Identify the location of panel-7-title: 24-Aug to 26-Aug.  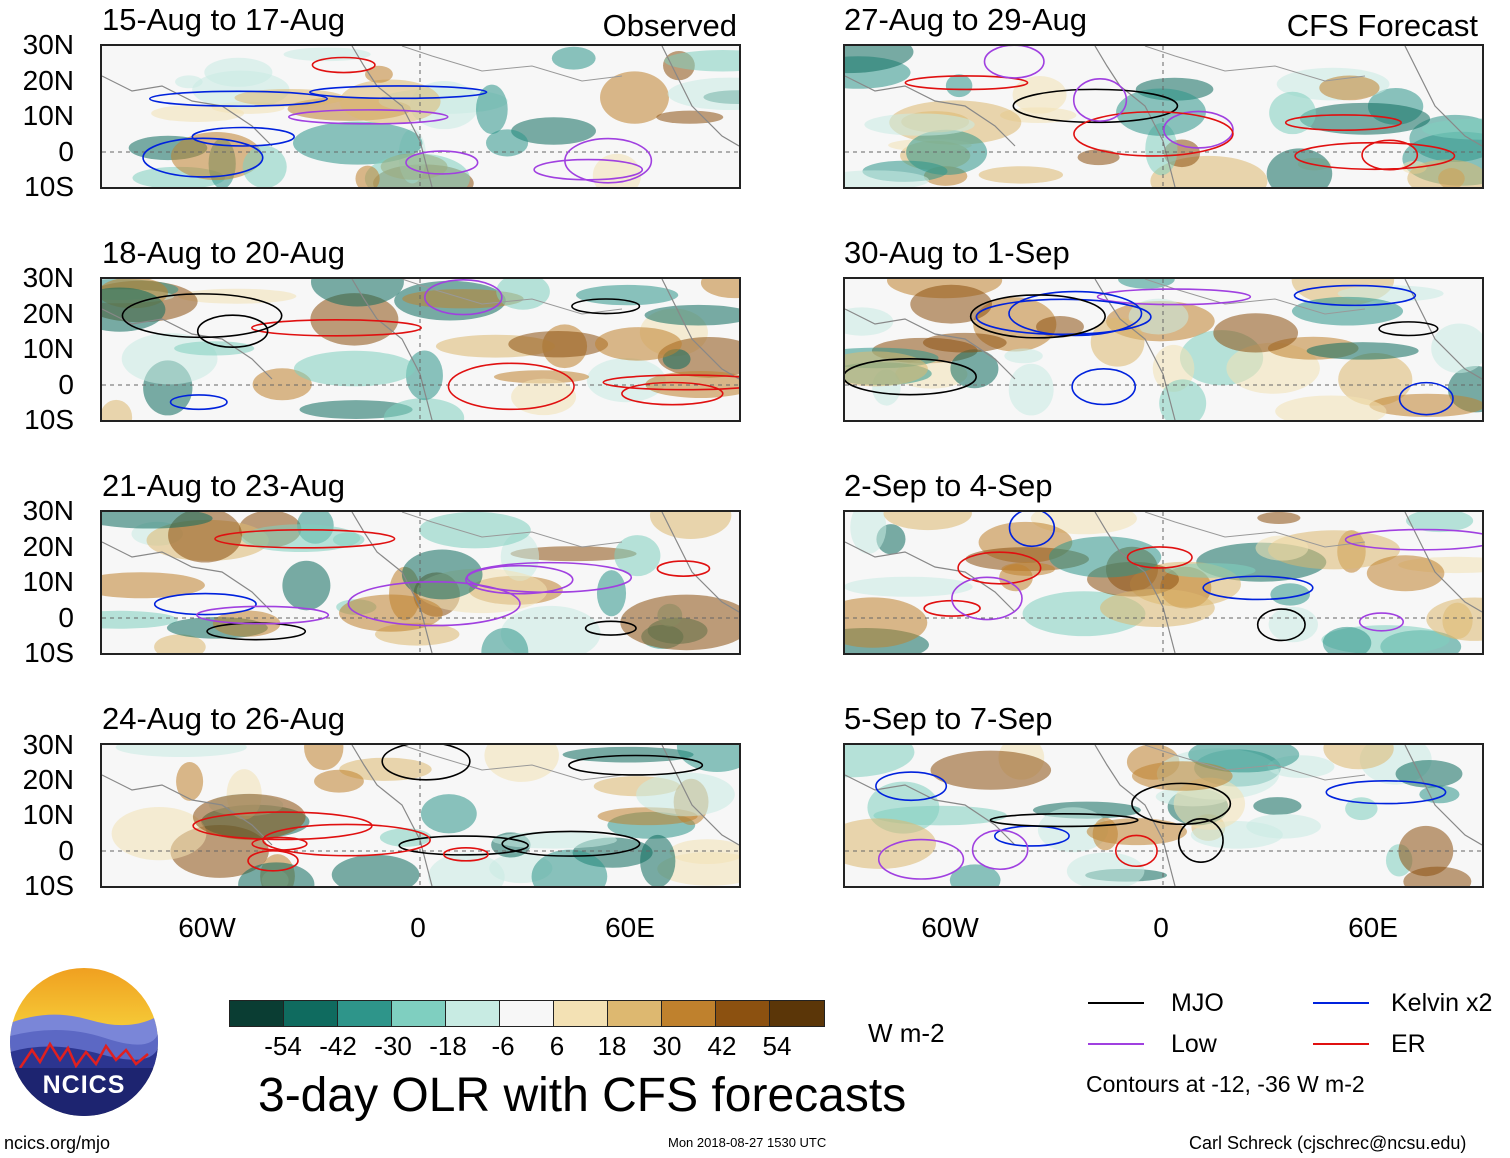
(224, 718).